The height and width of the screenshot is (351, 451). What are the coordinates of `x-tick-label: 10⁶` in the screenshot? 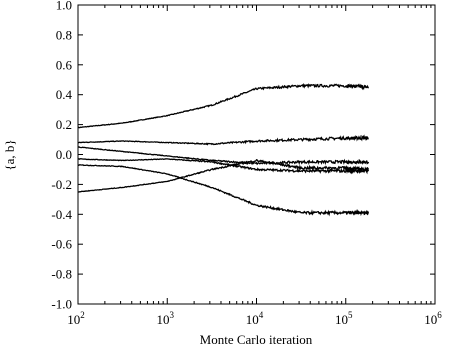 It's located at (433, 318).